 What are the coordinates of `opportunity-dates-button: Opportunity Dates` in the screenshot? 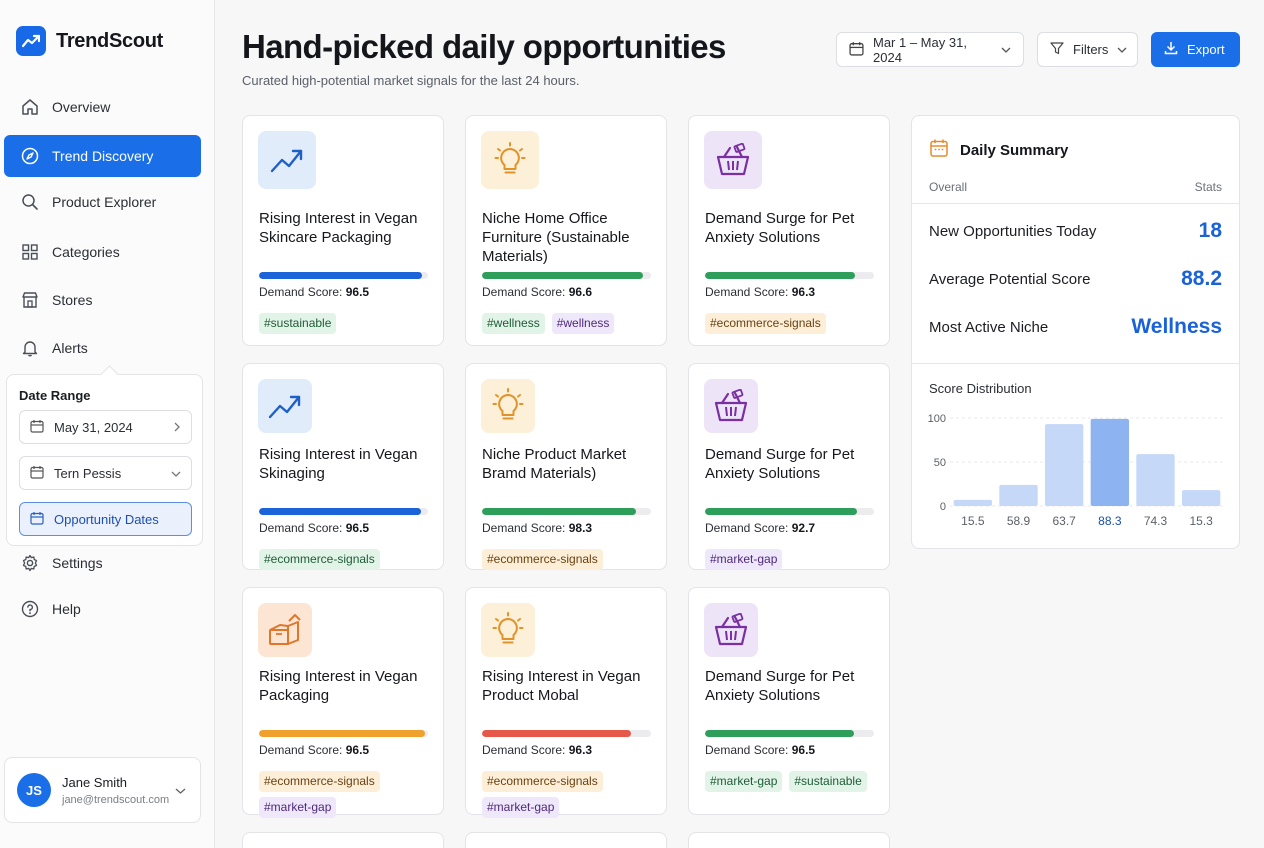 It's located at (105, 519).